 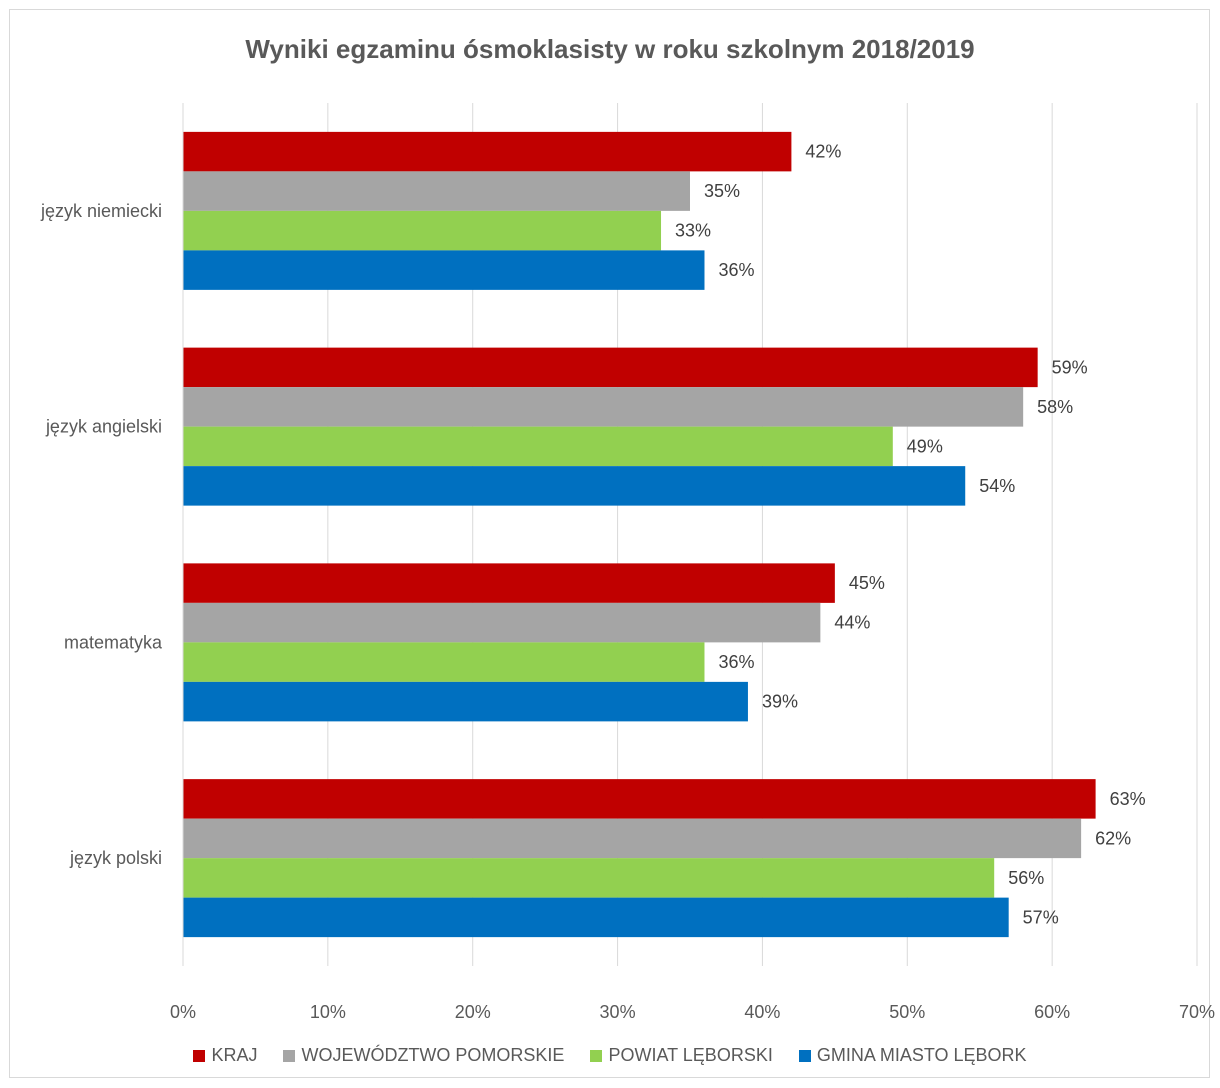 What do you see at coordinates (101, 211) in the screenshot?
I see `y-category-label: język niemiecki` at bounding box center [101, 211].